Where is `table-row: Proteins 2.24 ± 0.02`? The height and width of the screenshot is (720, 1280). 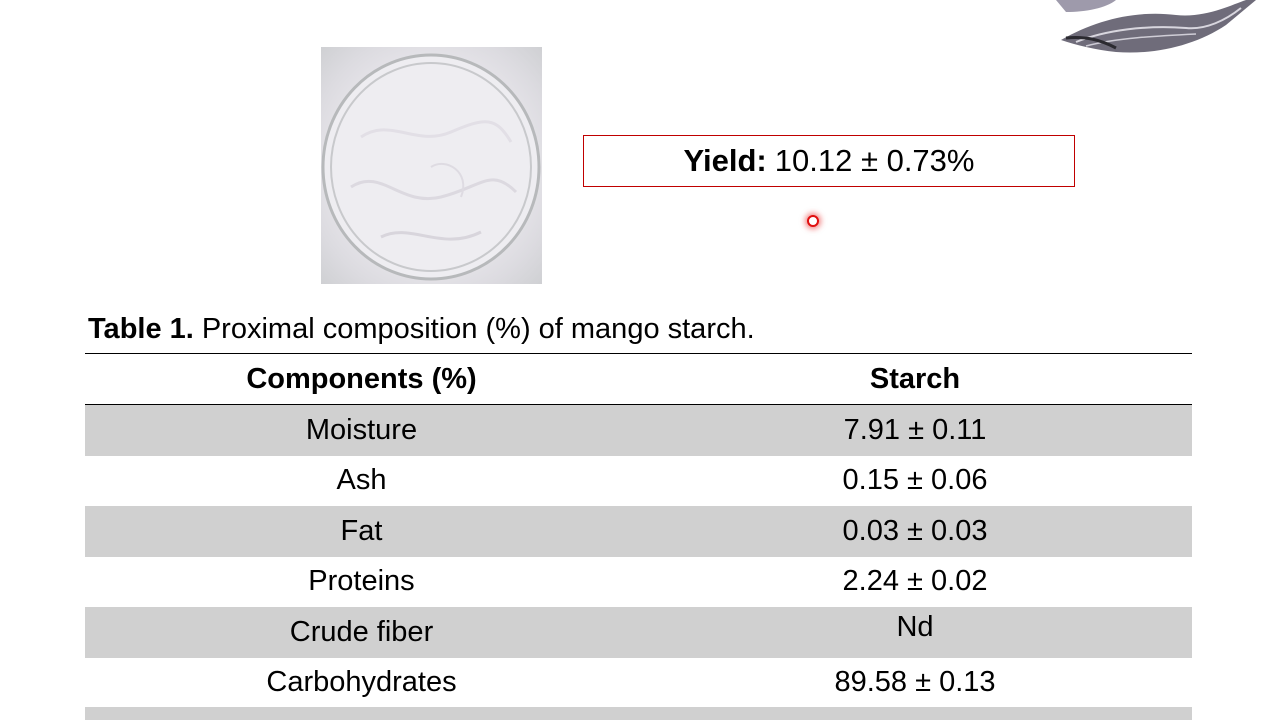
table-row: Proteins 2.24 ± 0.02 is located at coordinates (638, 582).